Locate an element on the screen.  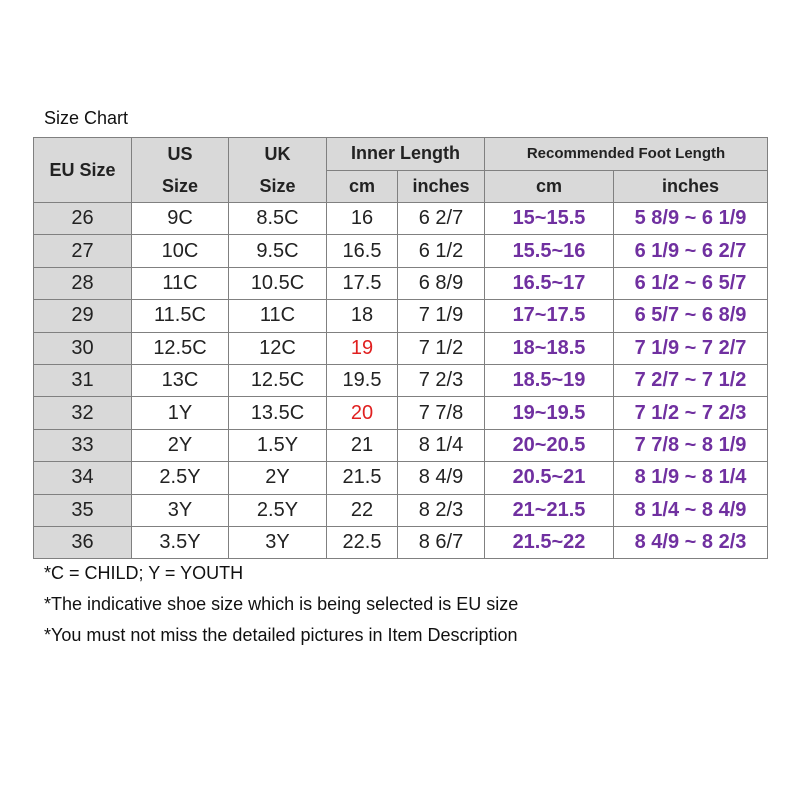
header-cell: UK Size is located at coordinates (277, 170).